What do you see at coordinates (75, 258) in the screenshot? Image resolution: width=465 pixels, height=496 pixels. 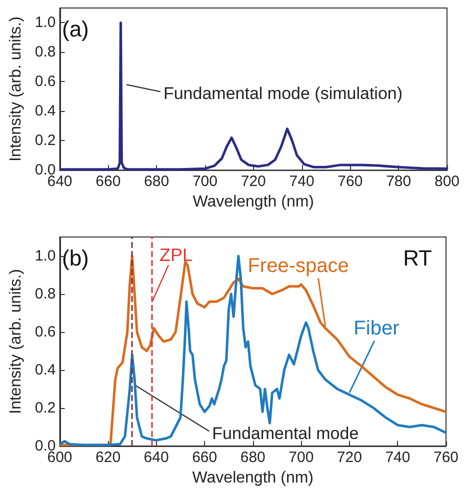 I see `annotation: (b)` at bounding box center [75, 258].